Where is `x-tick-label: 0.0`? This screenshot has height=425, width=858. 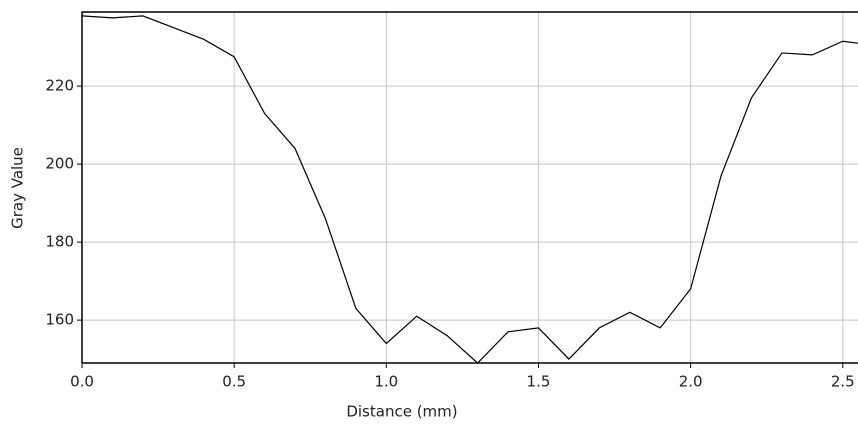
x-tick-label: 0.0 is located at coordinates (82, 382).